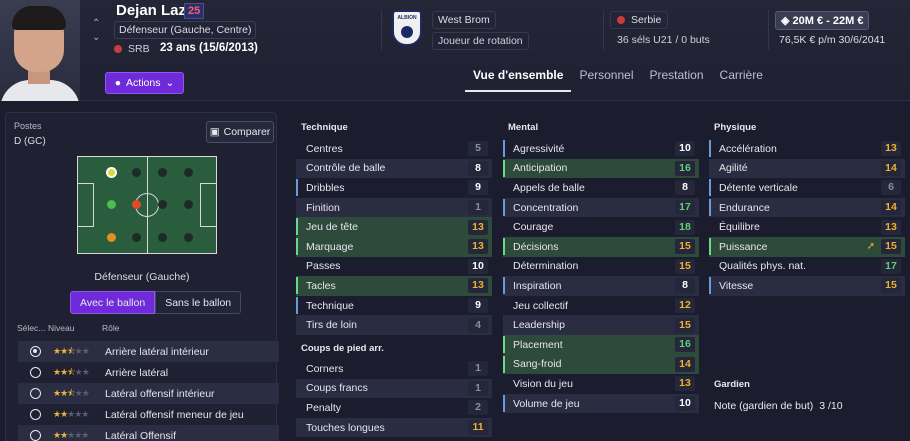  Describe the element at coordinates (96, 37) in the screenshot. I see `chevron-down-icon: ⌄` at that location.